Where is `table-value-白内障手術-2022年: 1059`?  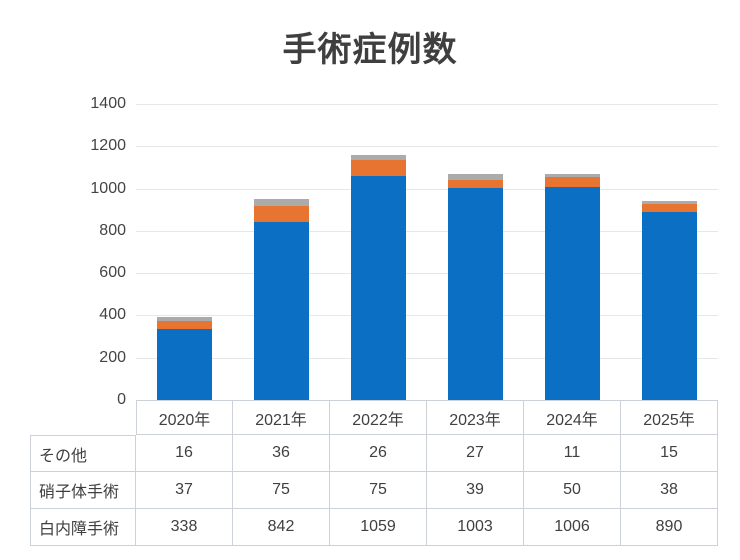
table-value-白内障手術-2022年: 1059 is located at coordinates (378, 527).